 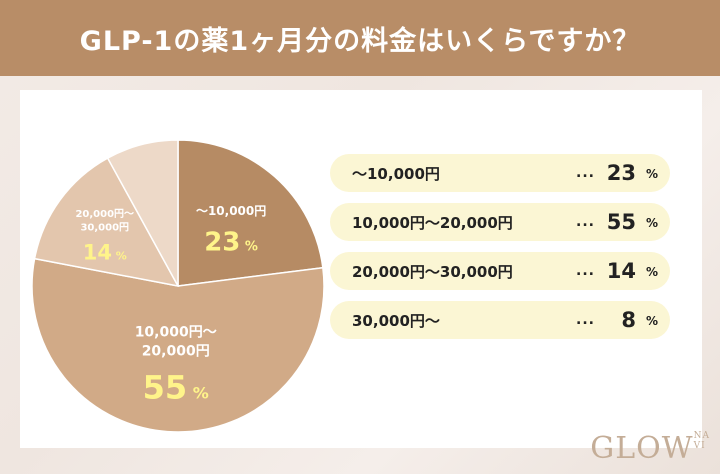 I want to click on slice-label: 20,000円, so click(x=176, y=351).